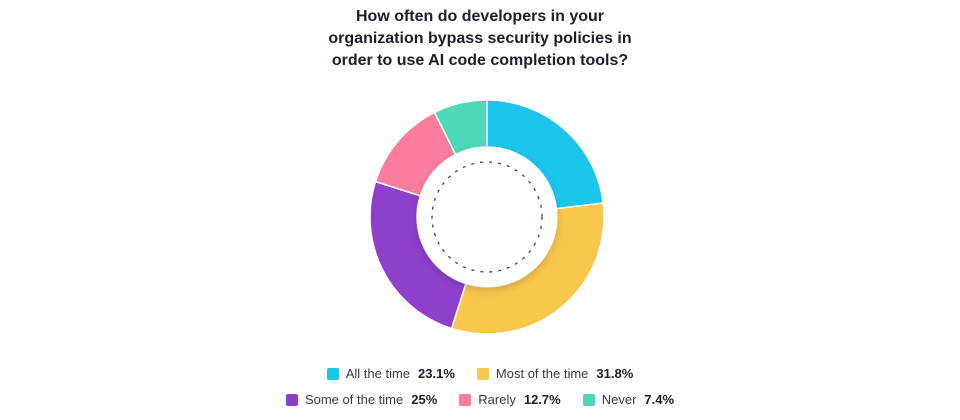  I want to click on legend-label: Most of the time, so click(542, 373).